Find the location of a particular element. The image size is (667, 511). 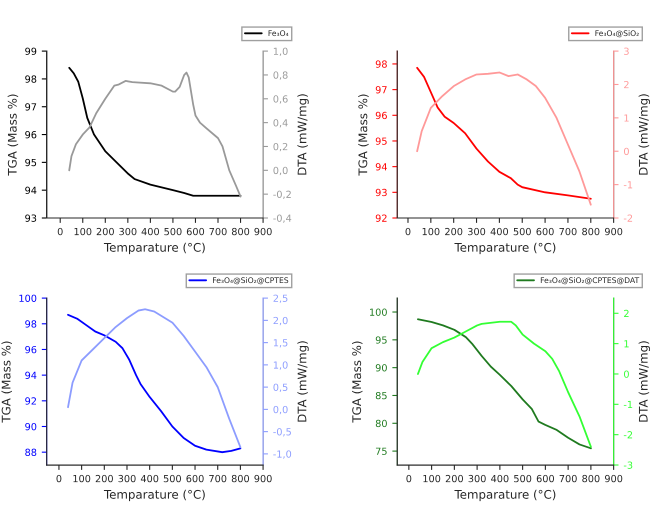

y-tick-label: 99 is located at coordinates (30, 51).